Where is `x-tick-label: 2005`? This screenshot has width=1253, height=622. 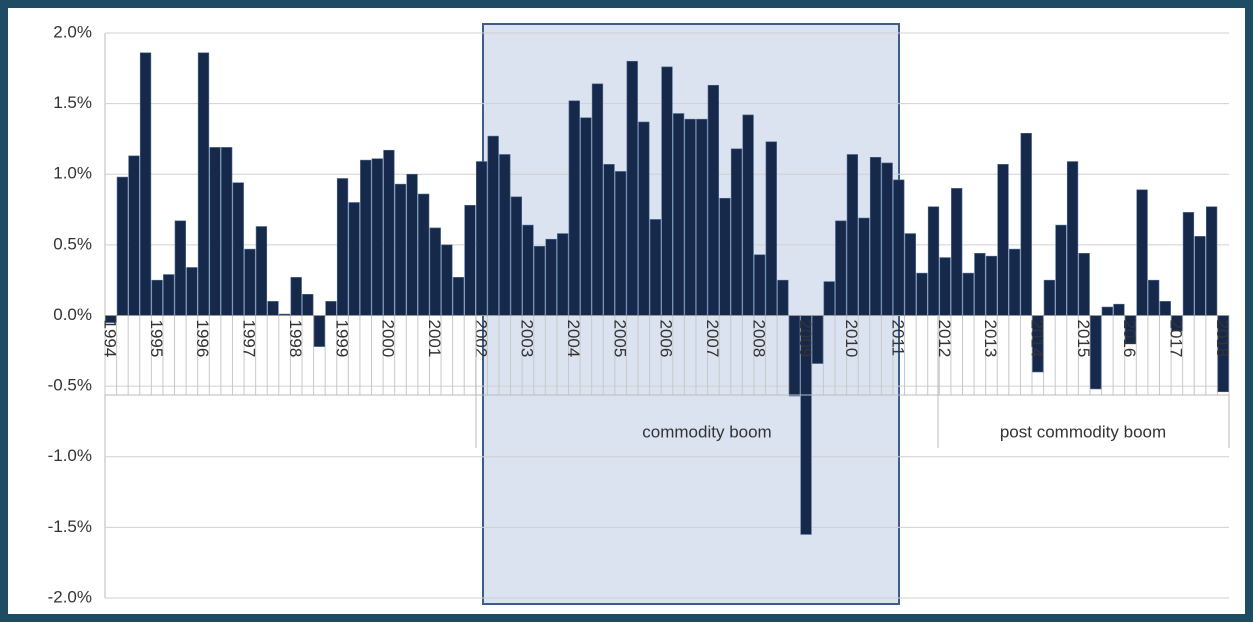
x-tick-label: 2005 is located at coordinates (619, 339).